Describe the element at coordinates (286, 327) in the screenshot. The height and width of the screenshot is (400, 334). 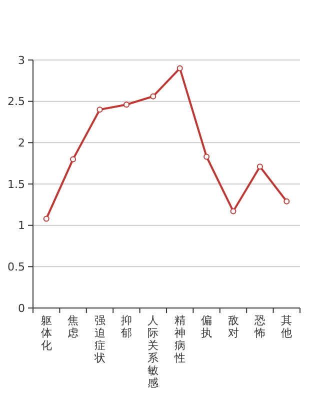
I see `x-tick-label: 其他` at that location.